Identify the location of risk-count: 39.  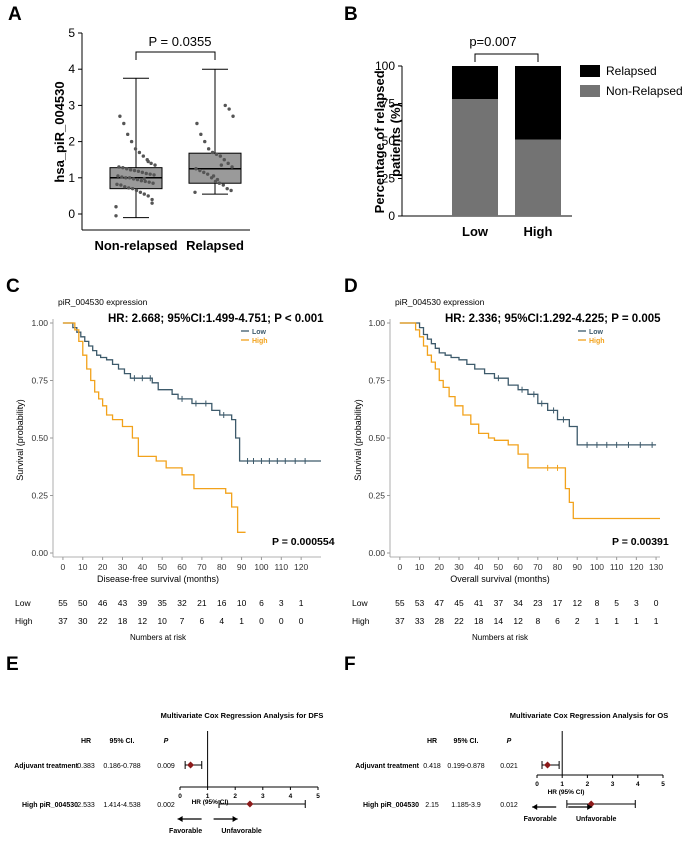
(143, 603).